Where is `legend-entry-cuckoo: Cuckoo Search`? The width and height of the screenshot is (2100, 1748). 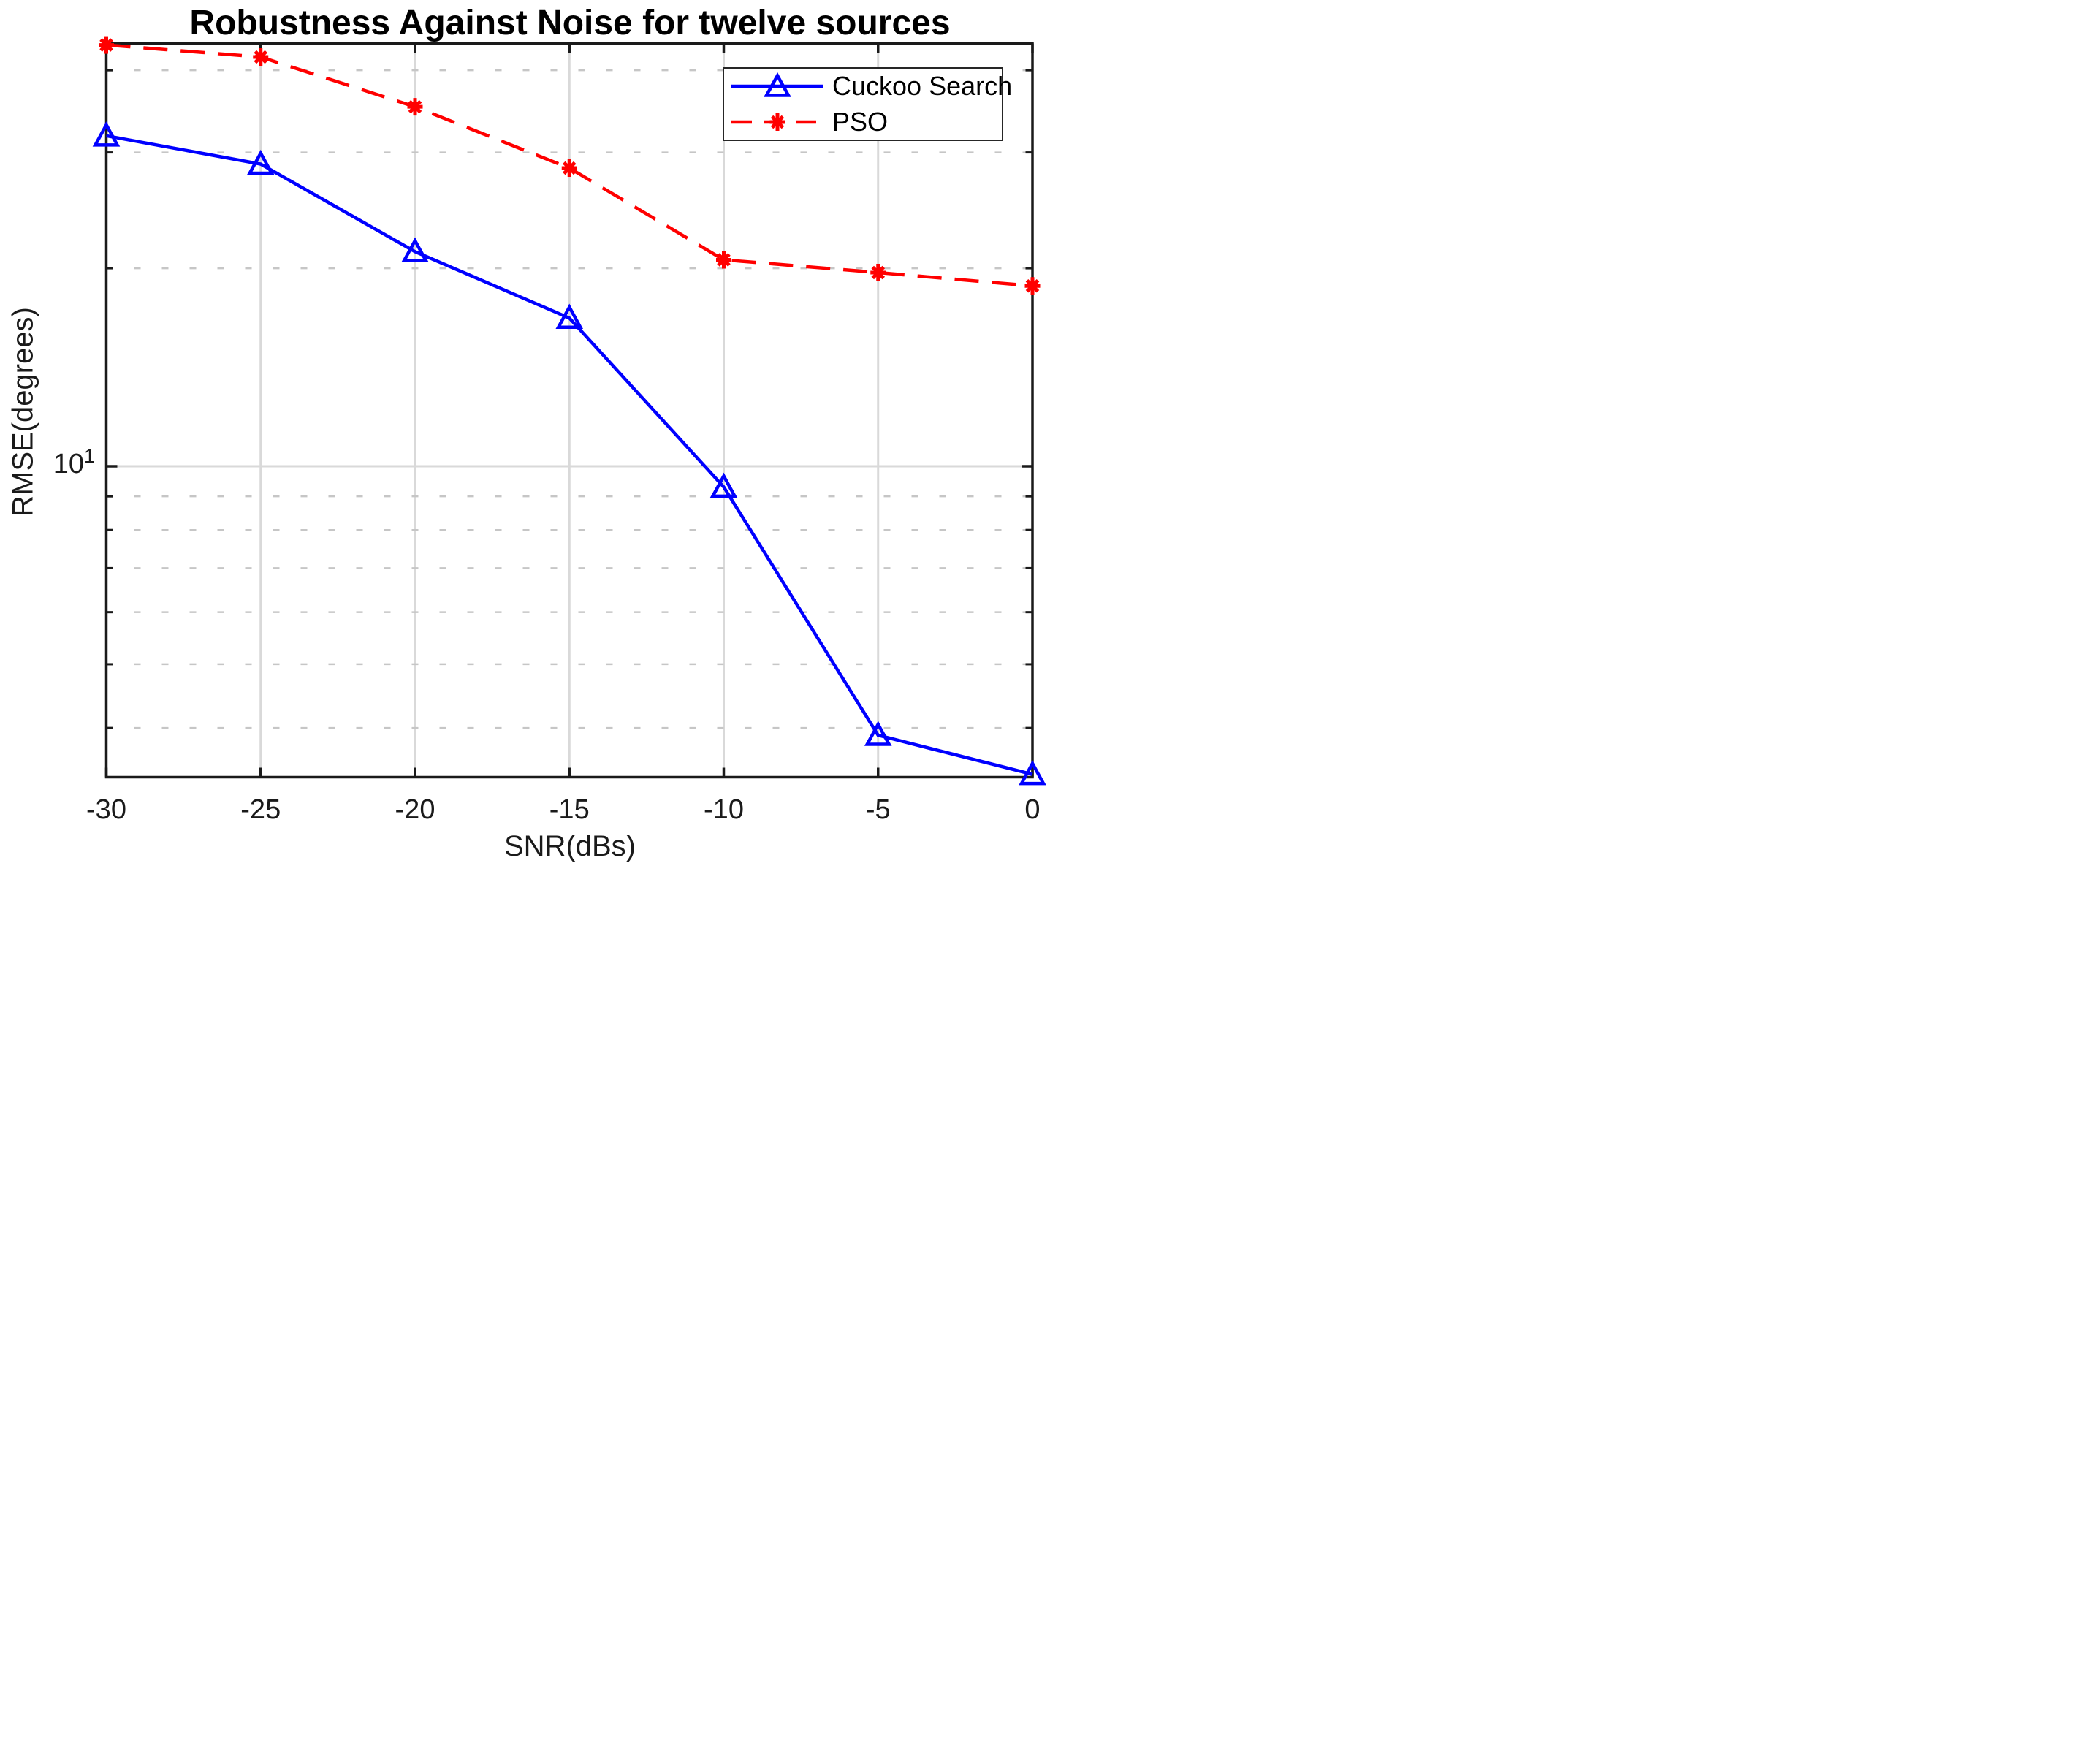 legend-entry-cuckoo: Cuckoo Search is located at coordinates (868, 86).